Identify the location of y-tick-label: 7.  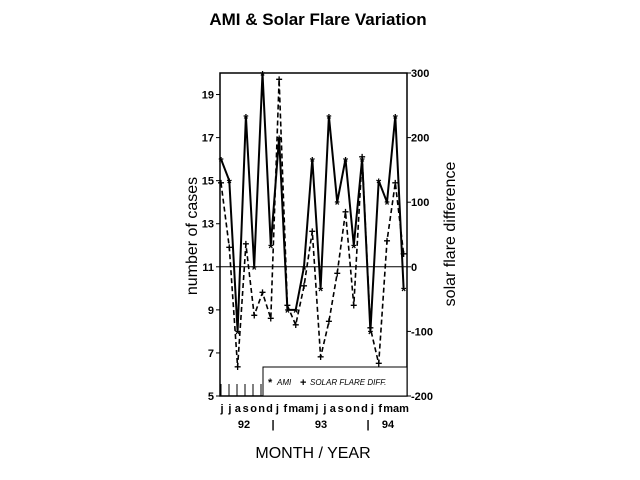
(211, 354).